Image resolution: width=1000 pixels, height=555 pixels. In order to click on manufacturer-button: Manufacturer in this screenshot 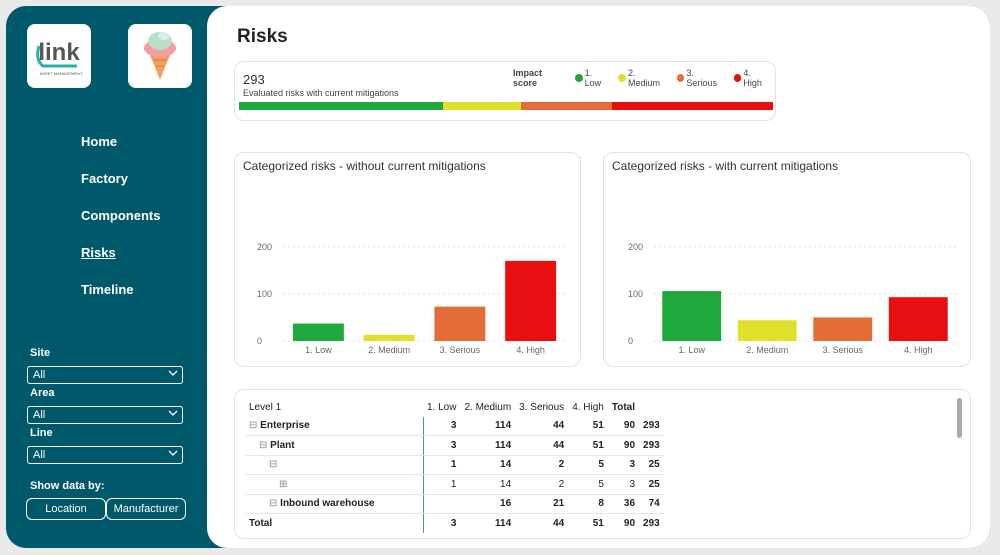, I will do `click(146, 509)`.